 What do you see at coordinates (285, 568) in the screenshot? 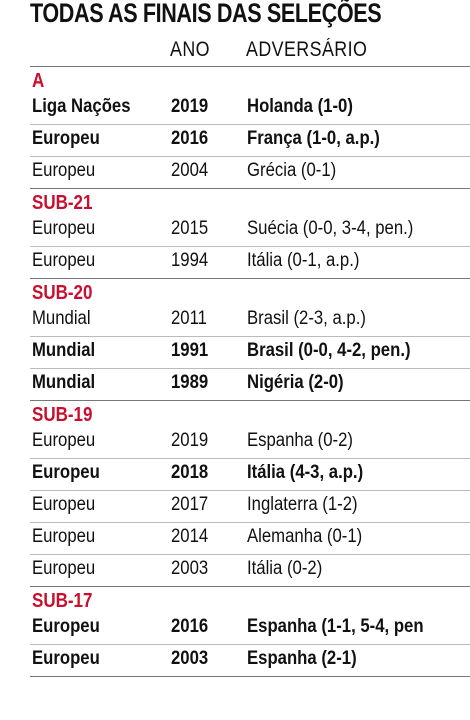
I see `opponent: Itália (0-2)` at bounding box center [285, 568].